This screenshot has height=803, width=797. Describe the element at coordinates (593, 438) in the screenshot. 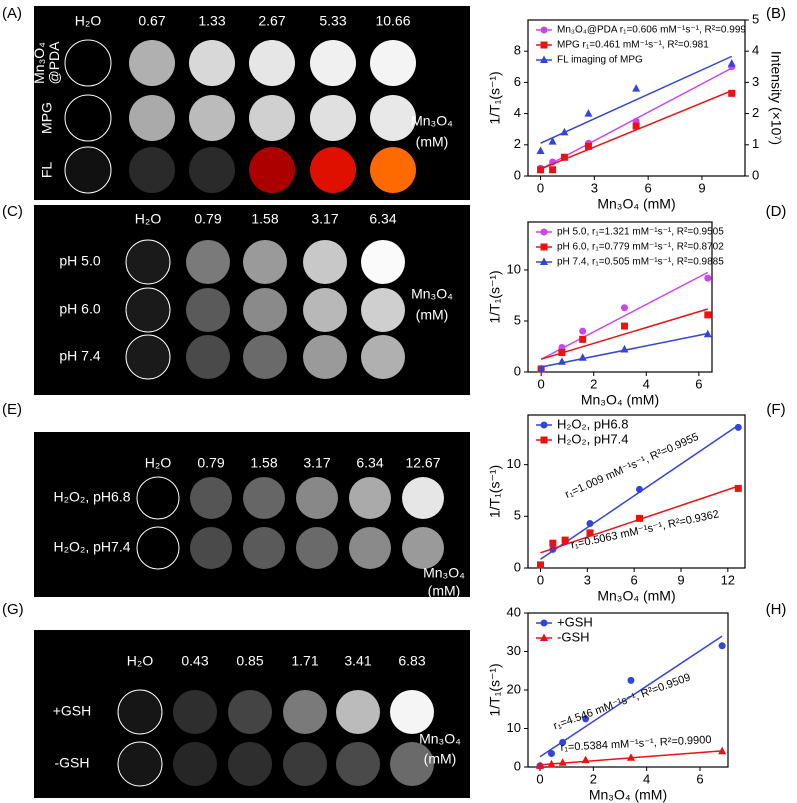

I see `legend-label: H₂O₂, pH7.4` at that location.